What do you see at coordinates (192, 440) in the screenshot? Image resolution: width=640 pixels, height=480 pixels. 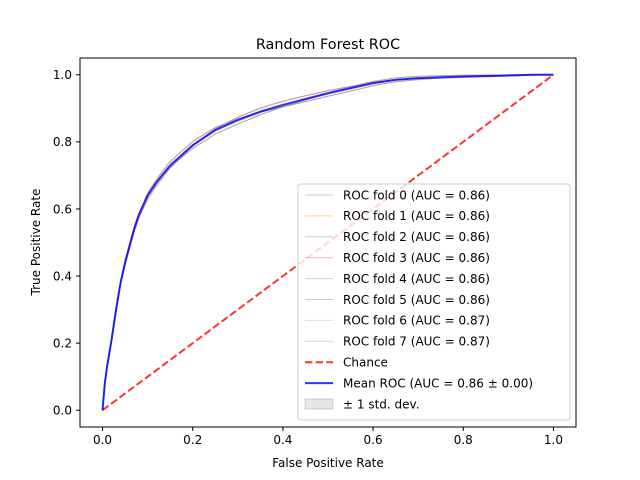 I see `x-tick-label: 0.2` at bounding box center [192, 440].